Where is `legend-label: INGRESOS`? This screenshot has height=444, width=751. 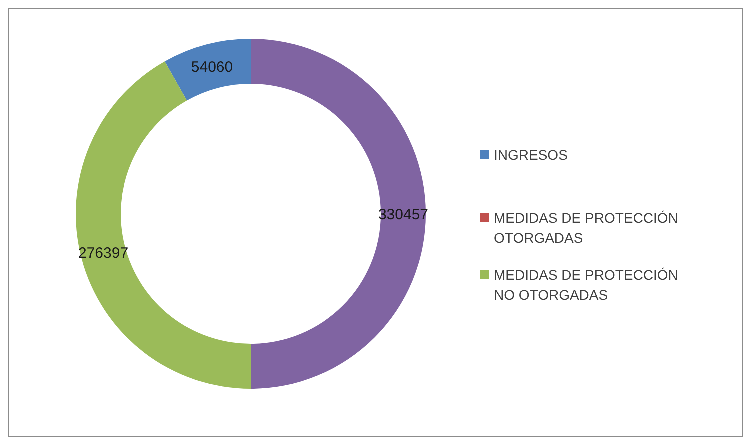 legend-label: INGRESOS is located at coordinates (531, 154).